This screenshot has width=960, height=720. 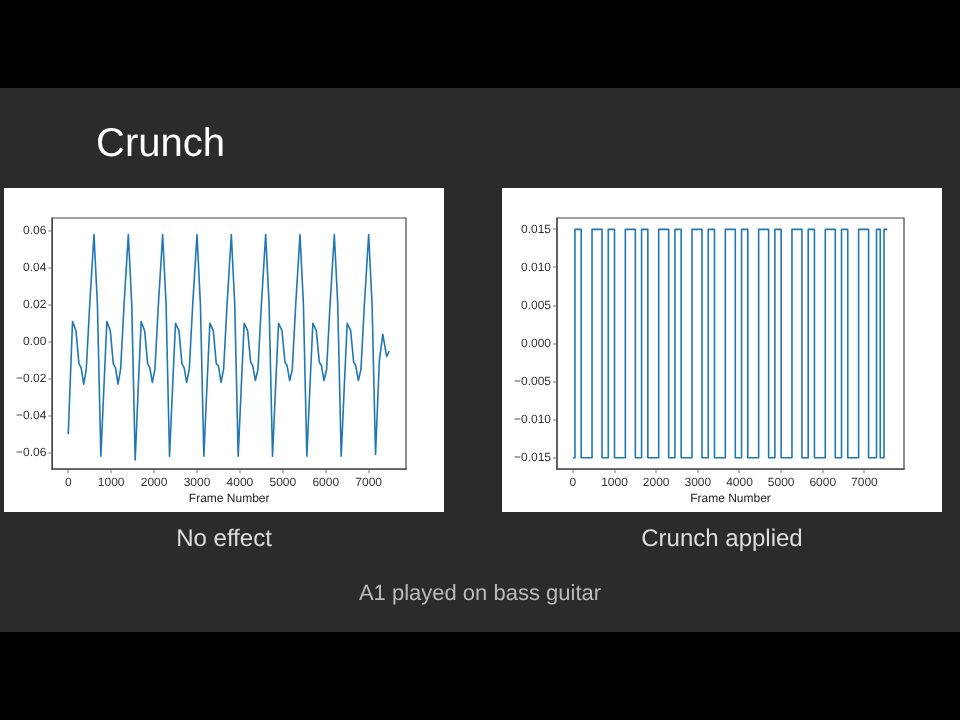 What do you see at coordinates (160, 145) in the screenshot?
I see `chart-title: Crunch` at bounding box center [160, 145].